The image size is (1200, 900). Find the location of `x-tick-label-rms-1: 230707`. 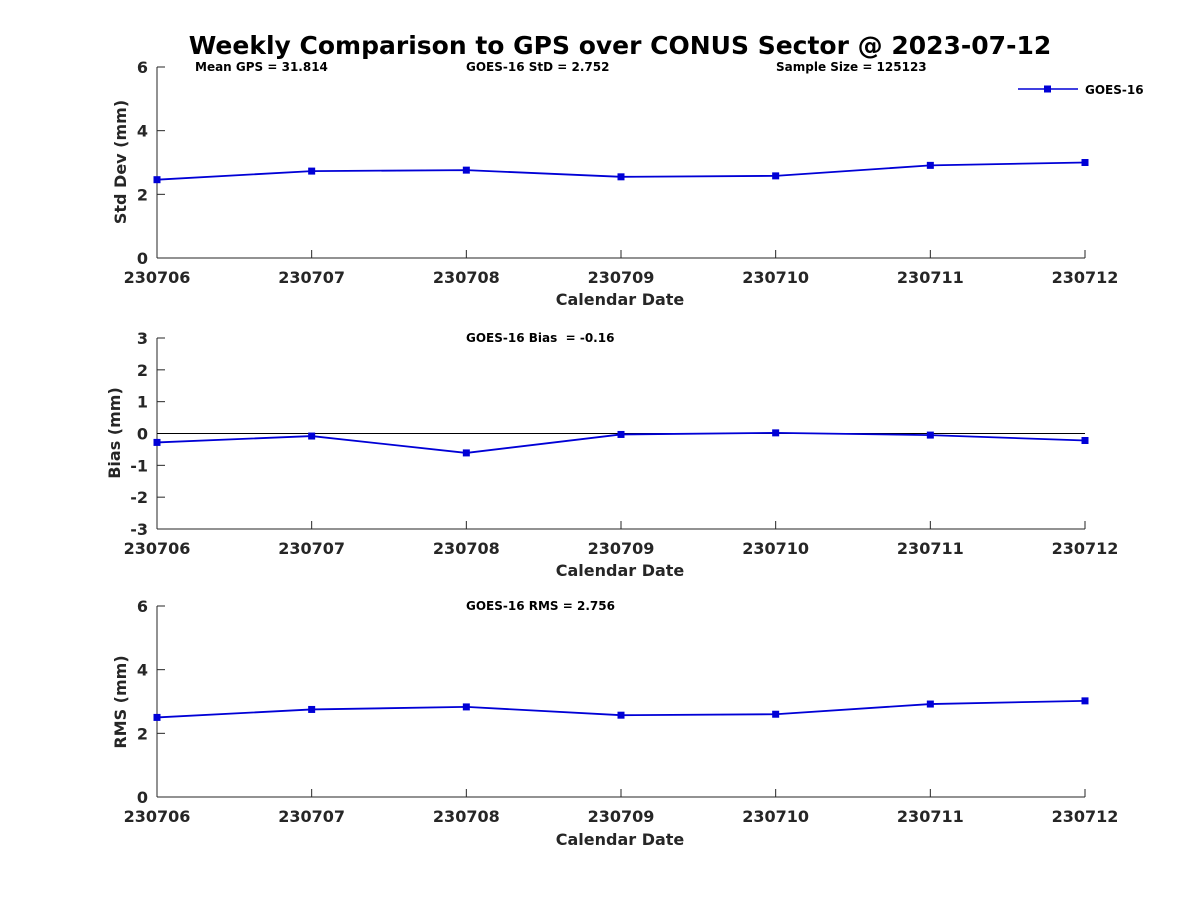

x-tick-label-rms-1: 230707 is located at coordinates (311, 816).